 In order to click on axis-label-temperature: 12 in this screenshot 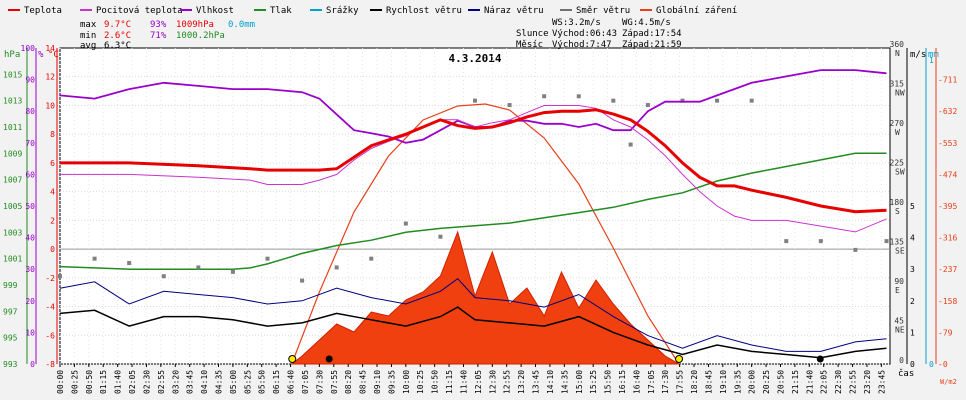, I will do `click(50, 77)`.